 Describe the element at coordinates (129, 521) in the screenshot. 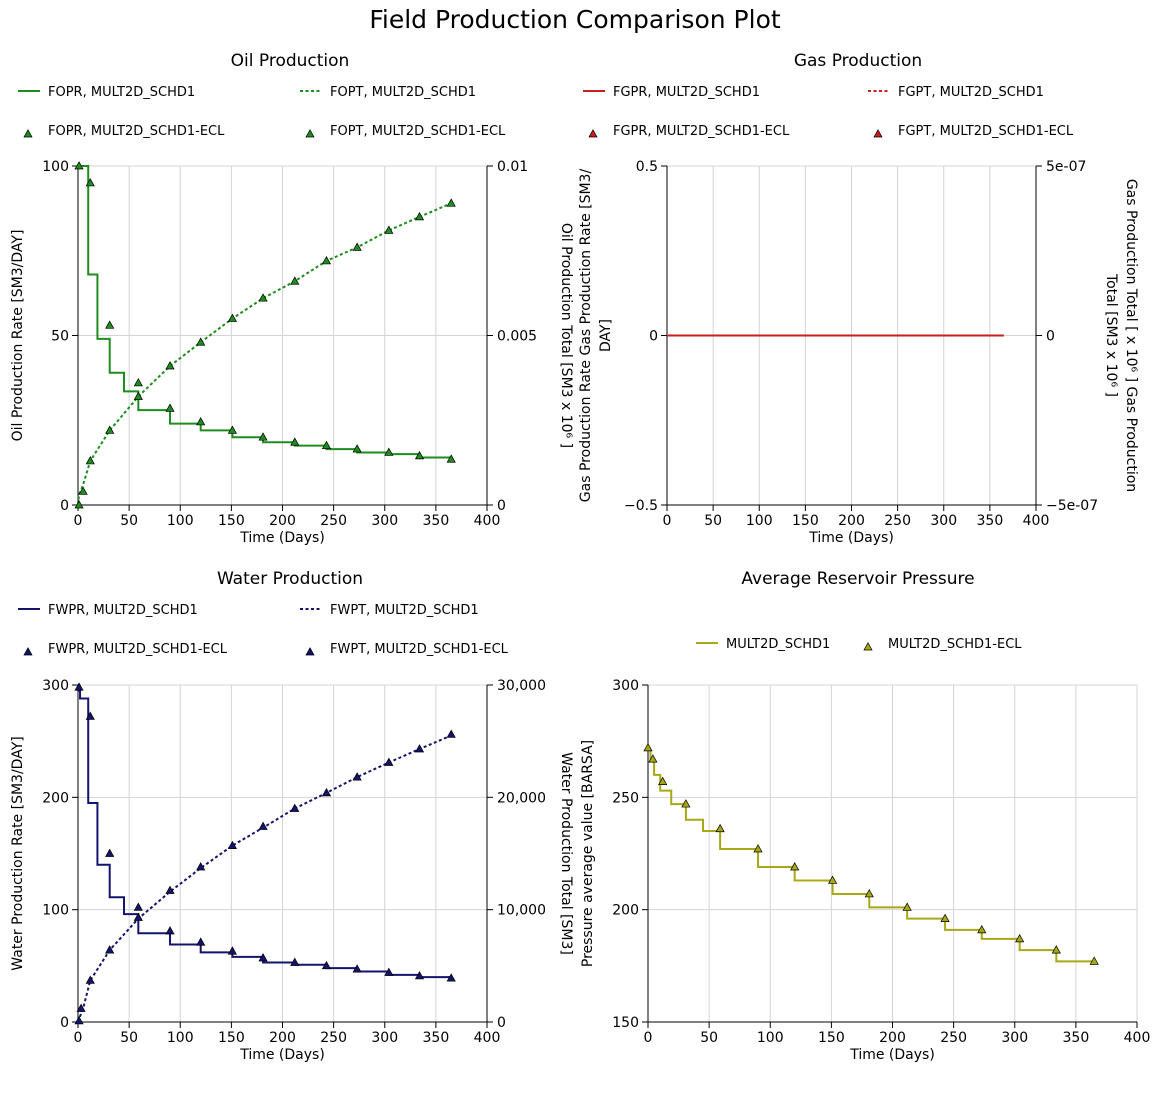

I see `oil-x-tick-label: 50` at that location.